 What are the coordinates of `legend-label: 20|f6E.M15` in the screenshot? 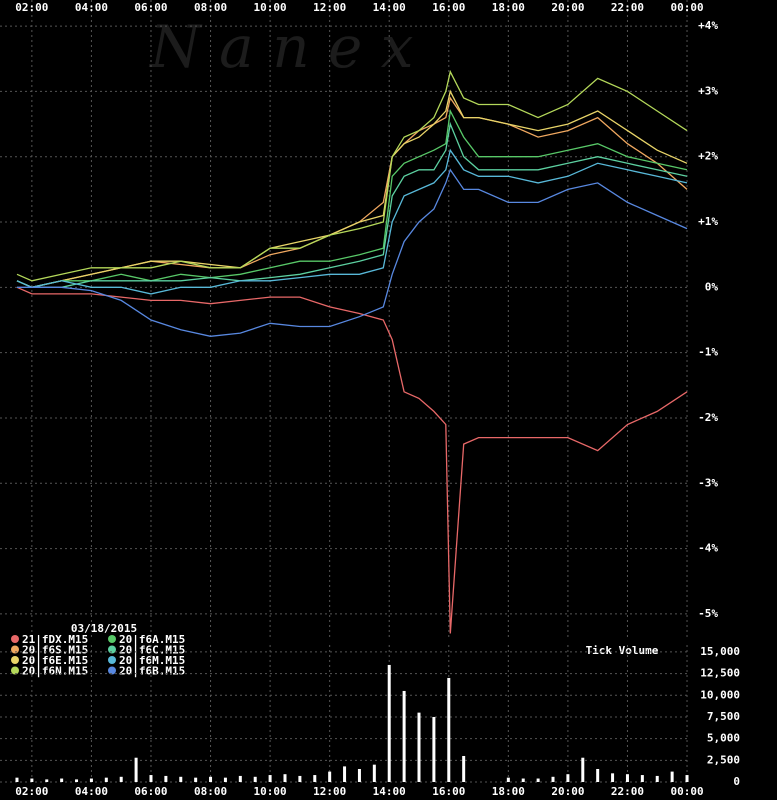 It's located at (55, 660).